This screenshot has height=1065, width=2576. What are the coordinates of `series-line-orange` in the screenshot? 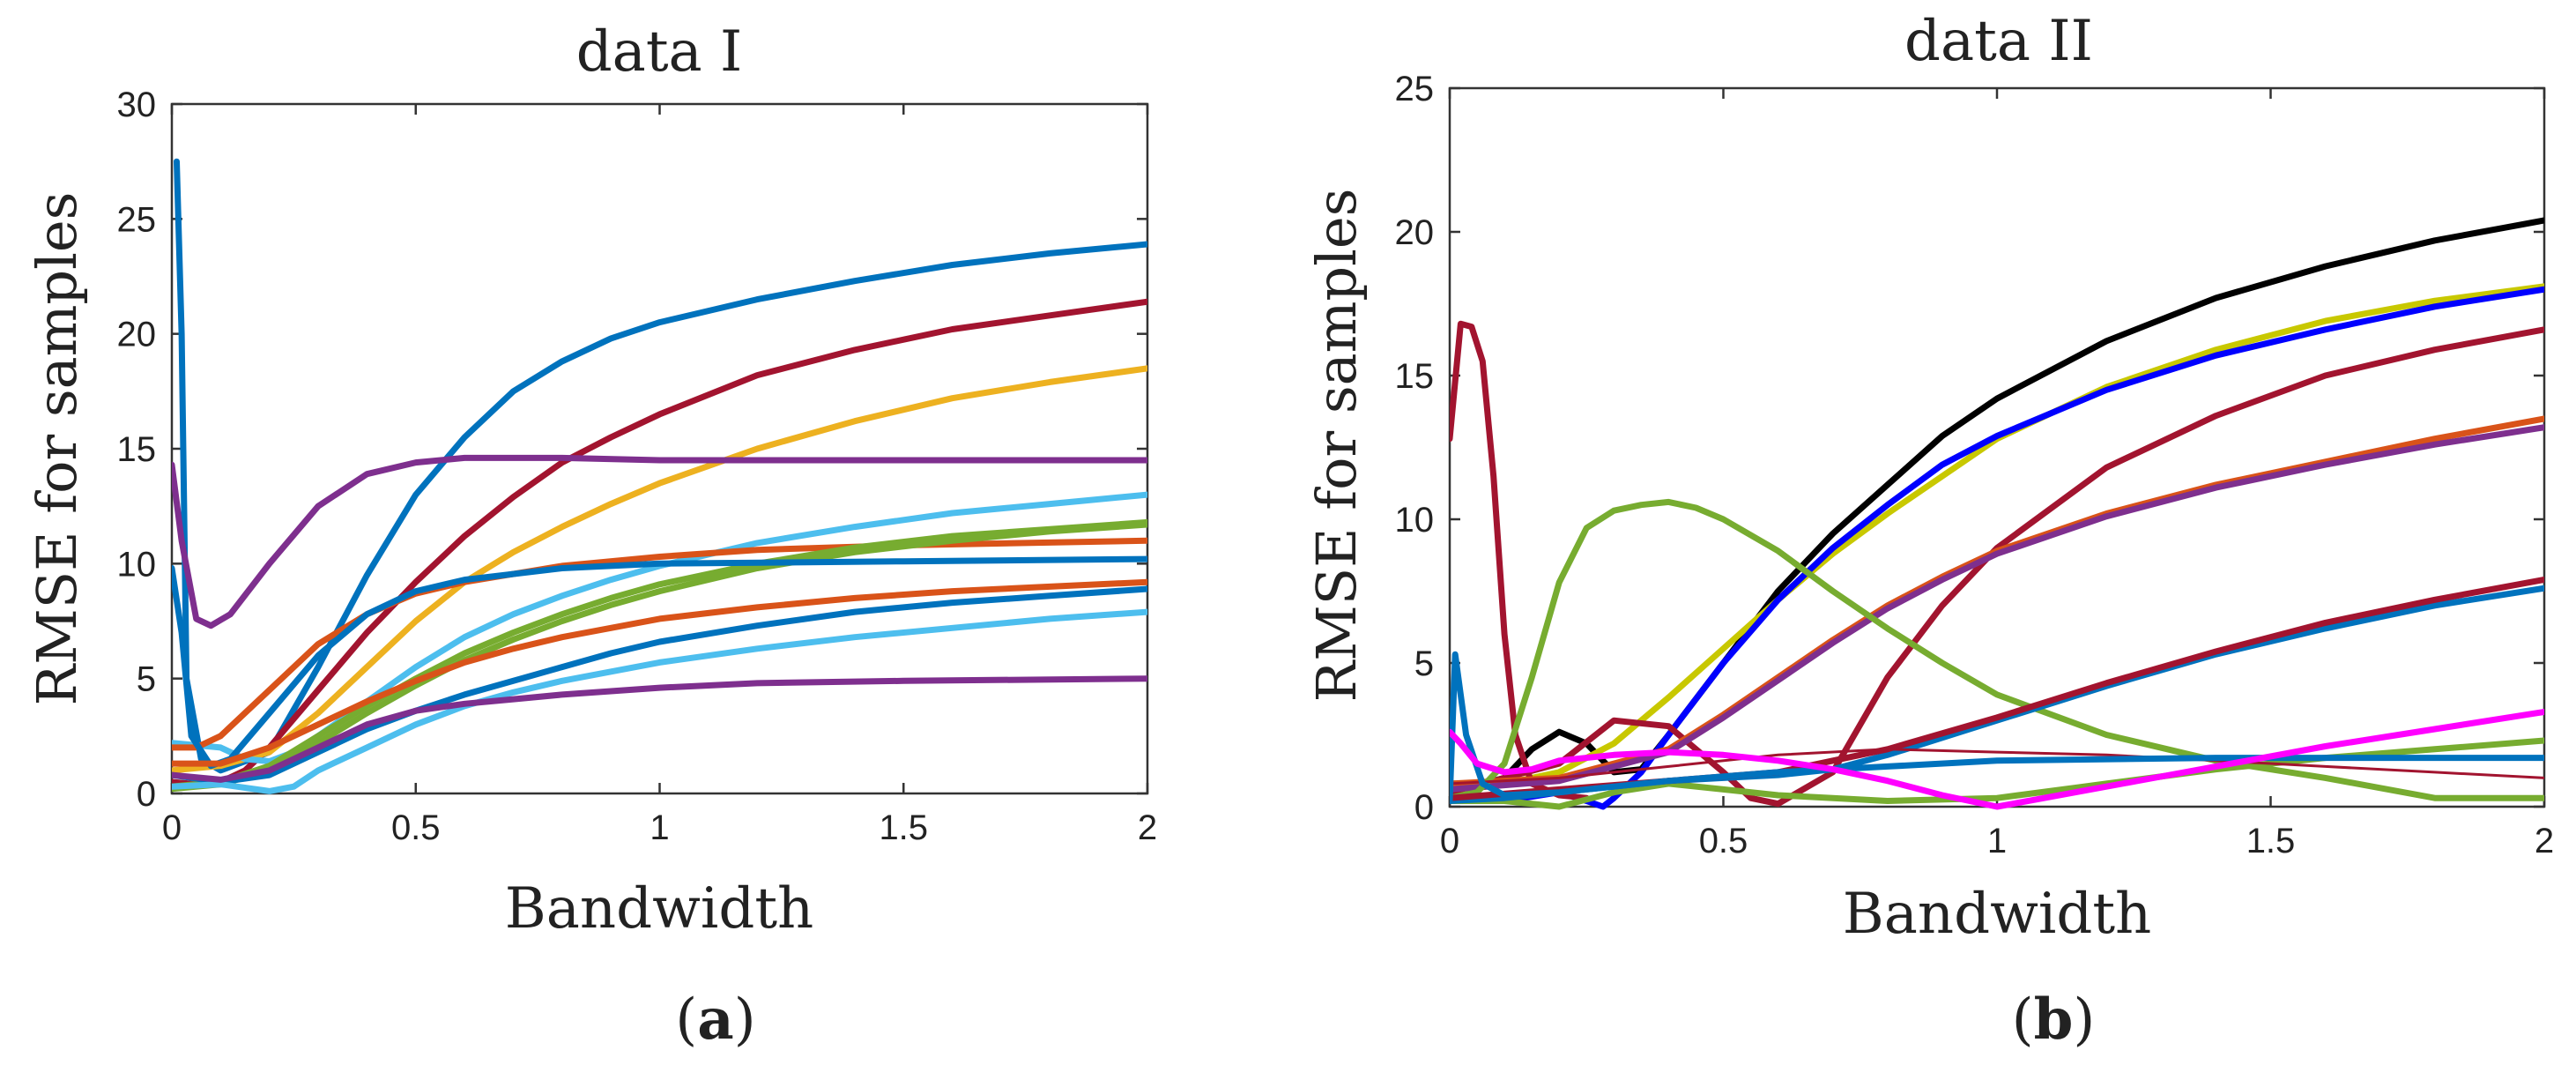 It's located at (1997, 601).